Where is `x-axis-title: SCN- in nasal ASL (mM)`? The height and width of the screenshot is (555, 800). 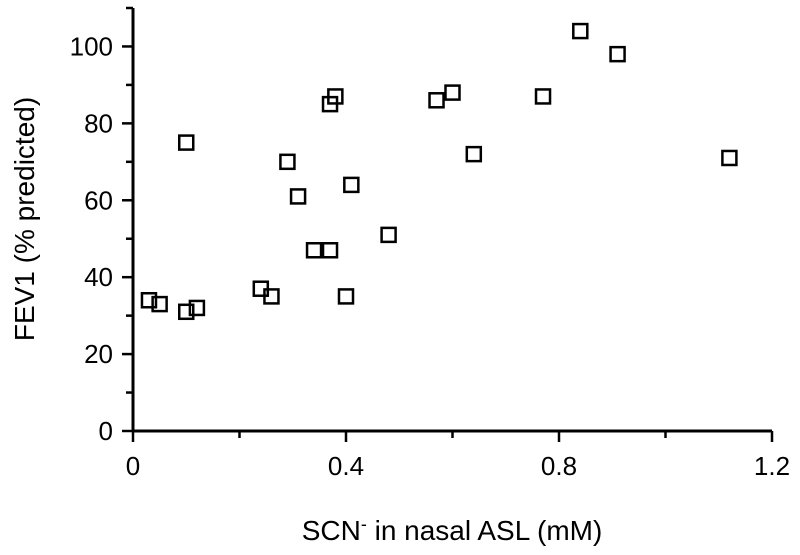
x-axis-title: SCN- in nasal ASL (mM) is located at coordinates (452, 530).